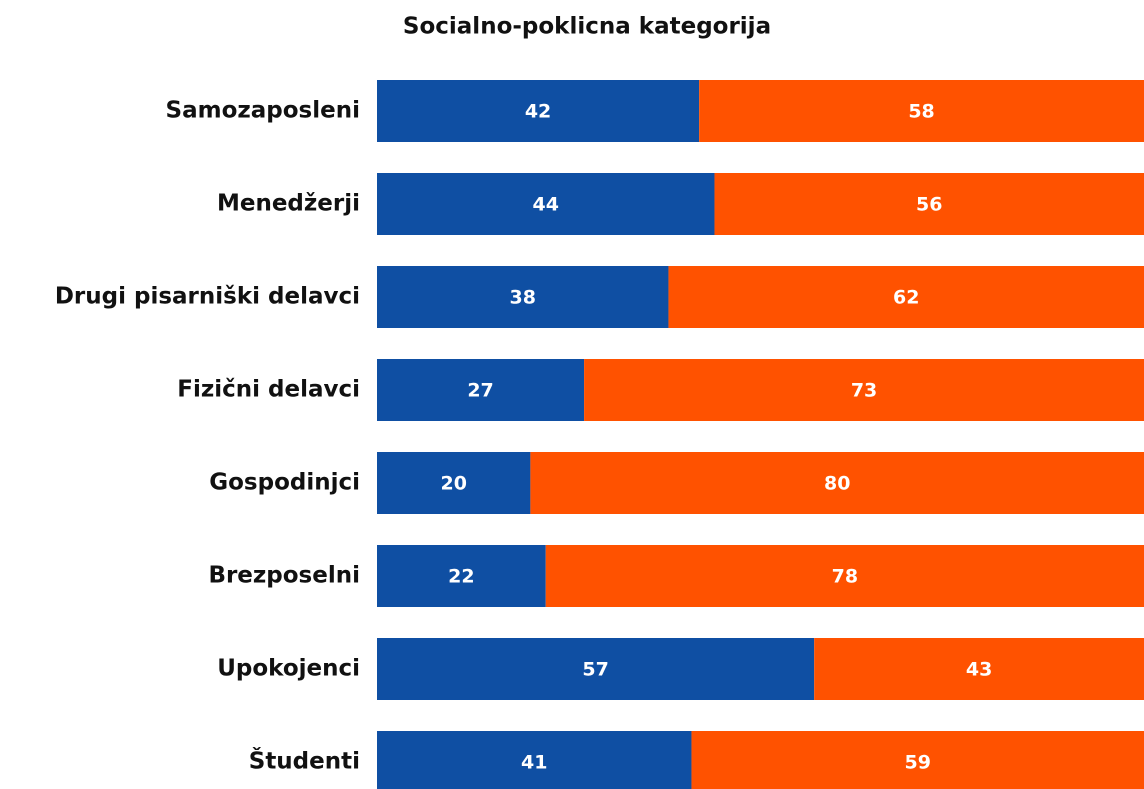 This screenshot has width=1144, height=789. Describe the element at coordinates (284, 576) in the screenshot. I see `category-label: Brezposelni` at that location.